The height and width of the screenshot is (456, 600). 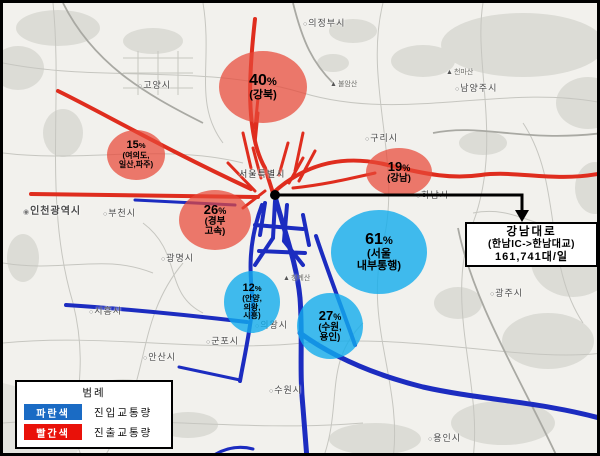 I want to click on callout-road-name: 강남대로, so click(x=531, y=231).